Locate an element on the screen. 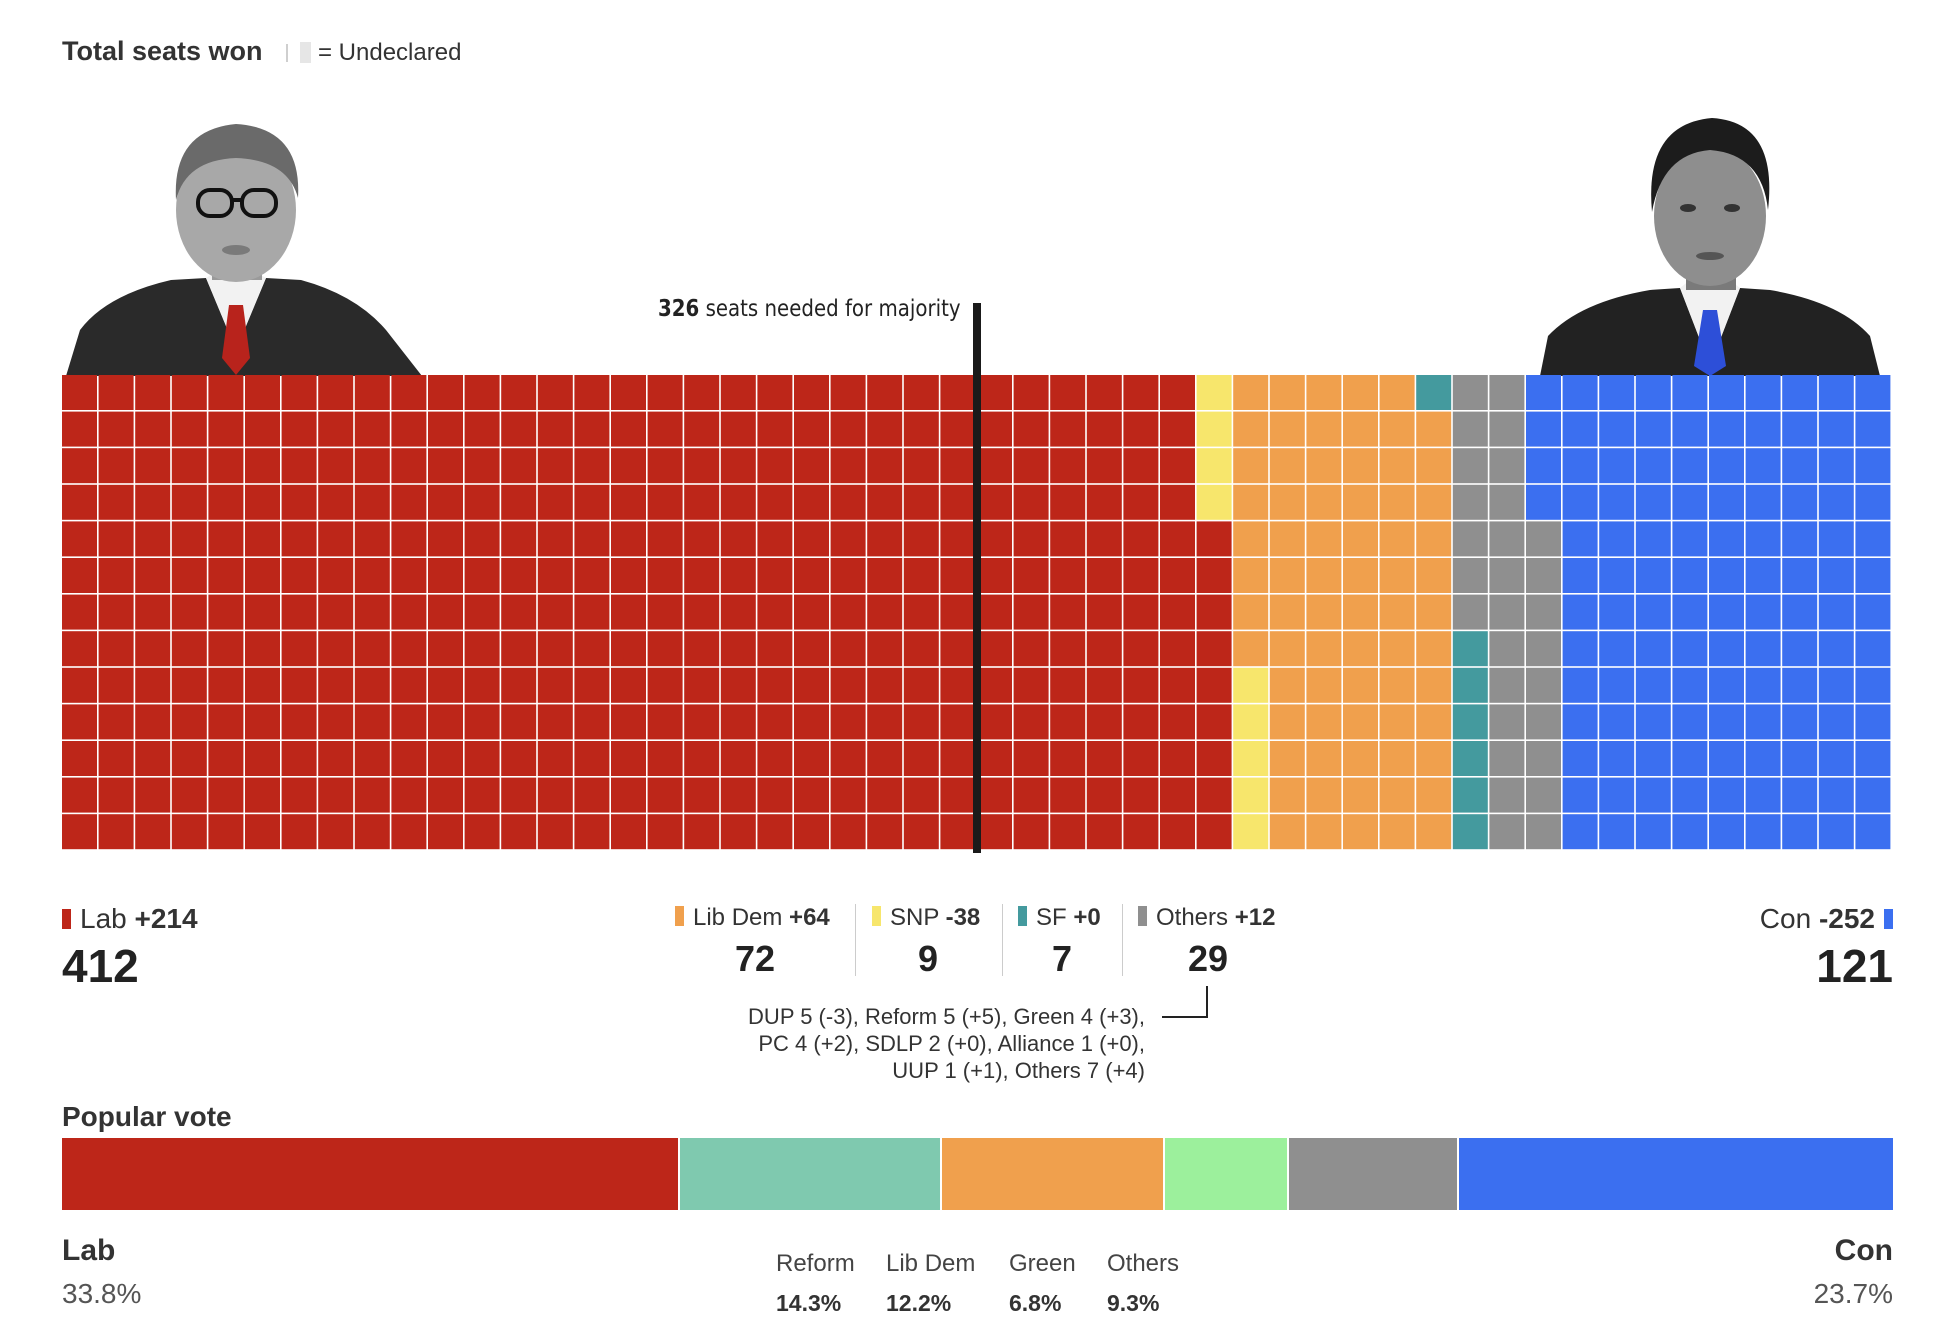 The image size is (1948, 1328). lab-vote-pct: 33.8% is located at coordinates (102, 1293).